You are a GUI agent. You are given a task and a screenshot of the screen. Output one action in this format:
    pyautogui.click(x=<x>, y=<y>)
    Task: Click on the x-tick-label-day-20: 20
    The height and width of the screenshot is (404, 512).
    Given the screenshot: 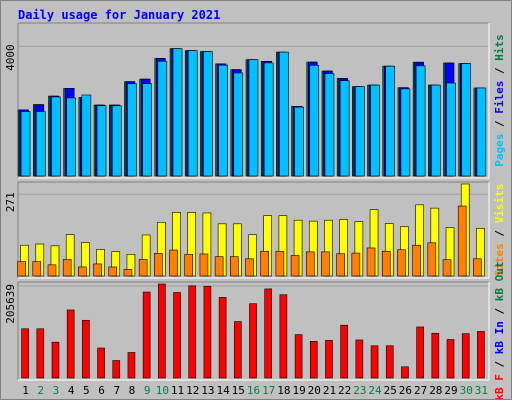 What is the action you would take?
    pyautogui.click(x=314, y=390)
    